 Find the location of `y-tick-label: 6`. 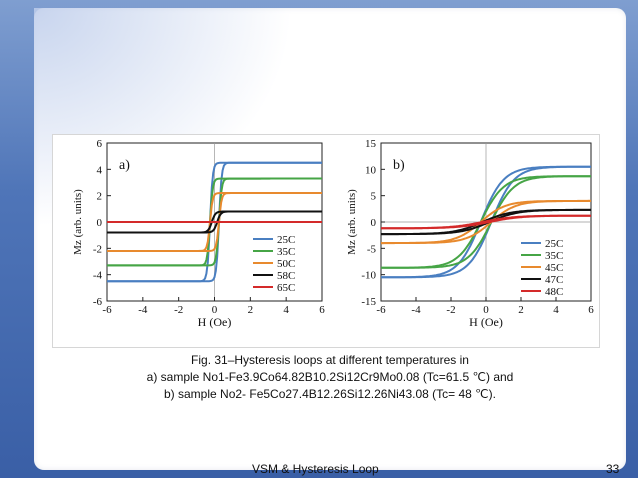

y-tick-label: 6 is located at coordinates (100, 144).